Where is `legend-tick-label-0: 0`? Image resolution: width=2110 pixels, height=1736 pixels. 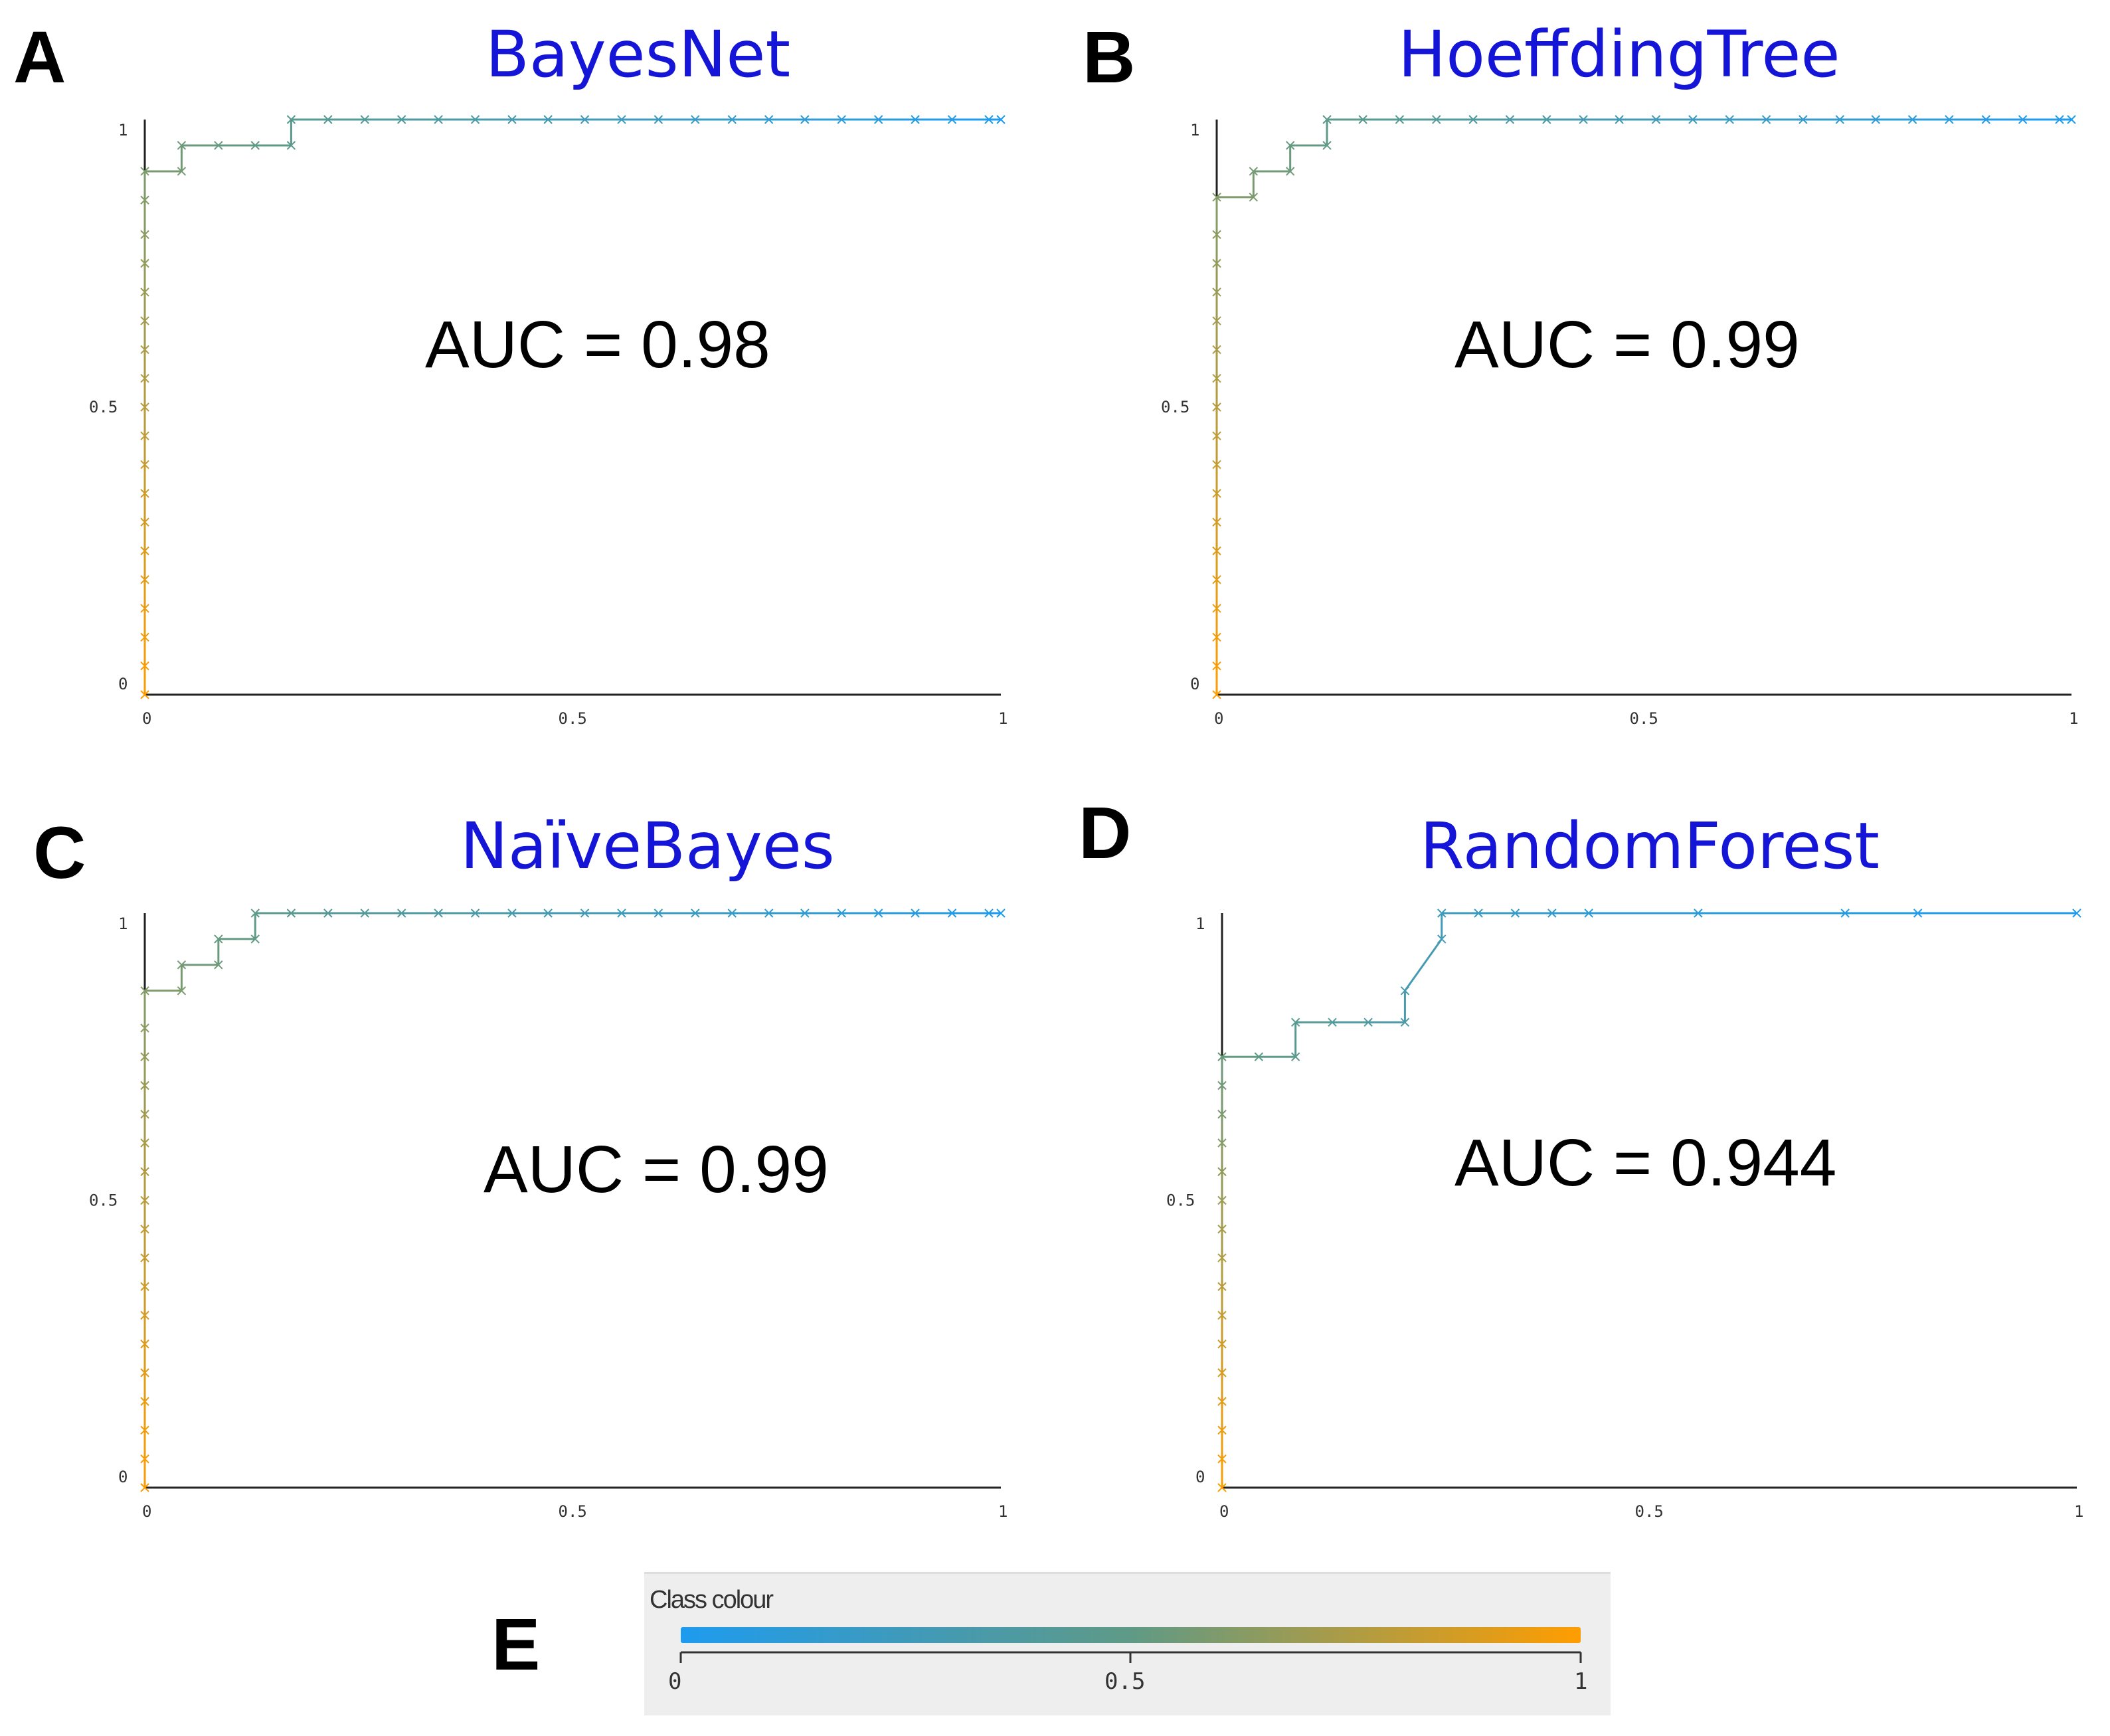 legend-tick-label-0: 0 is located at coordinates (674, 1681).